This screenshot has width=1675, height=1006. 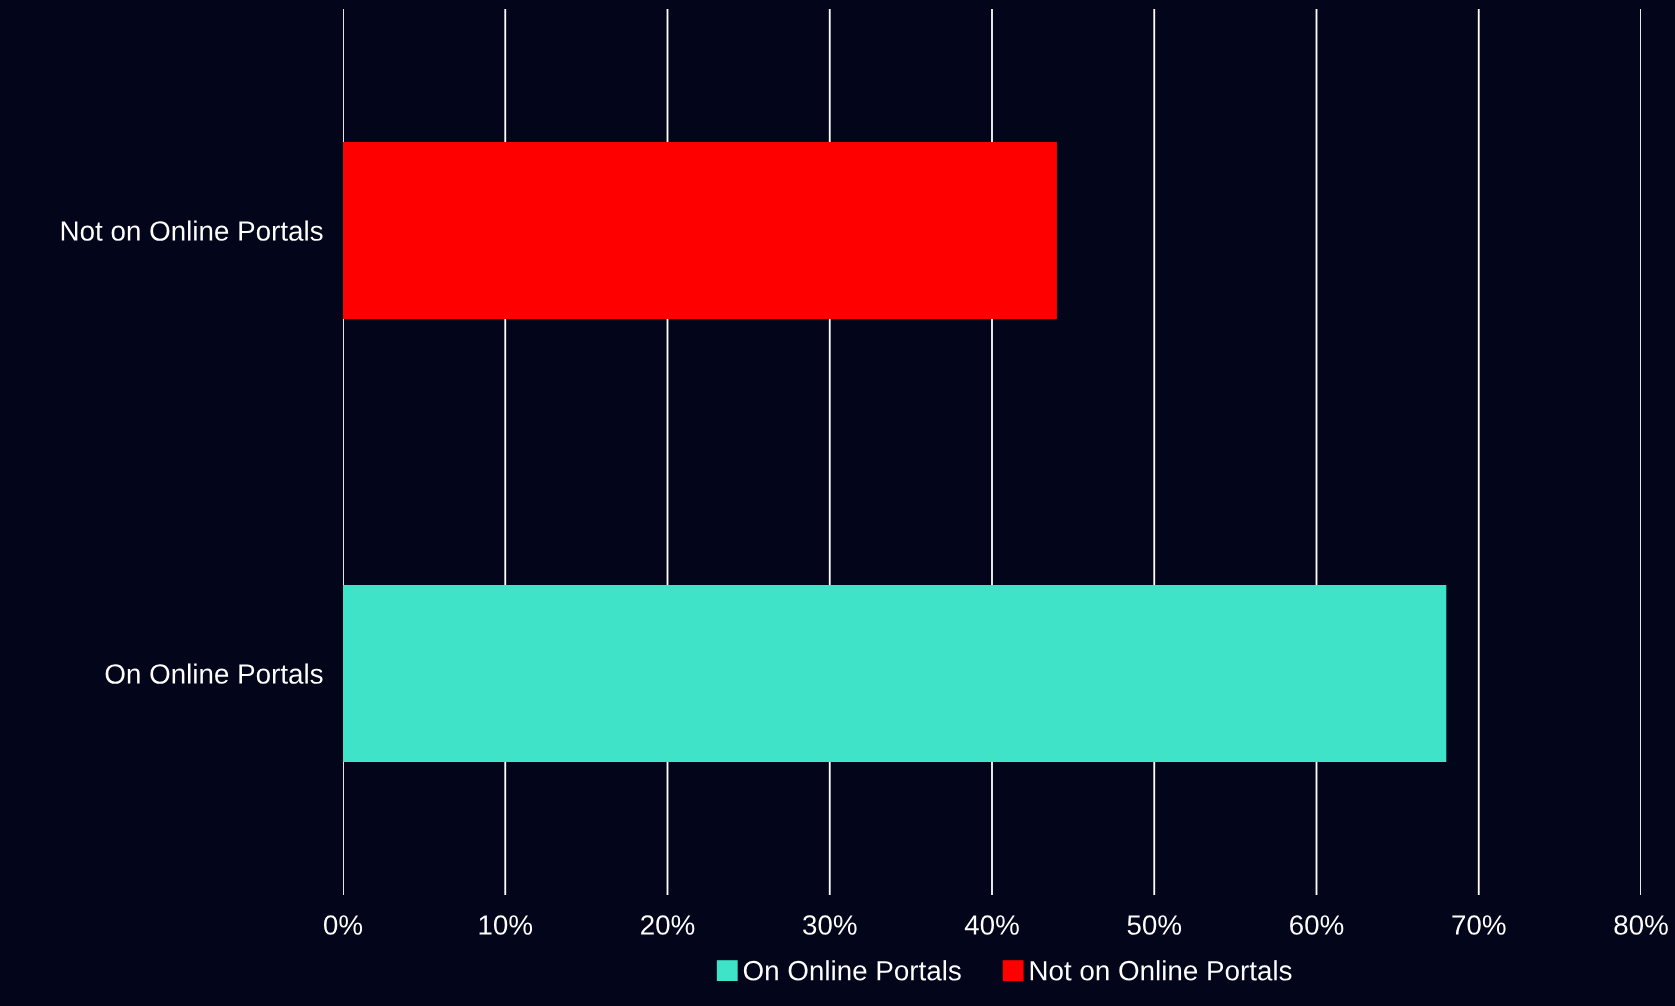 What do you see at coordinates (991, 925) in the screenshot?
I see `x-tick-label: 40%` at bounding box center [991, 925].